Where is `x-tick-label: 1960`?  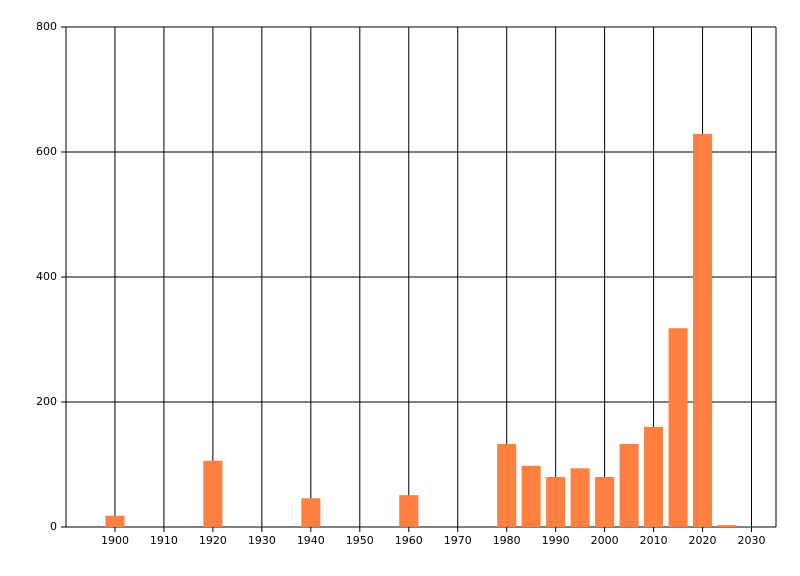
x-tick-label: 1960 is located at coordinates (409, 540).